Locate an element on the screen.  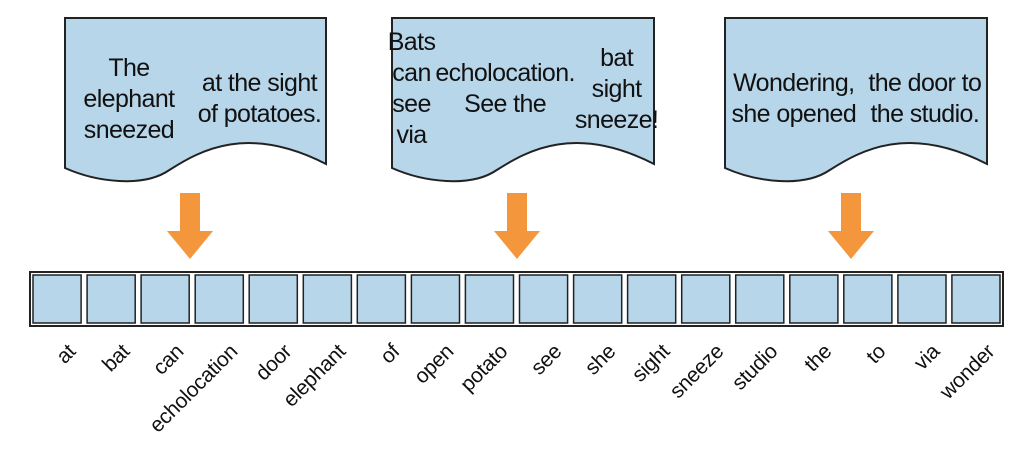
document-line: Bats can see via is located at coordinates (411, 88).